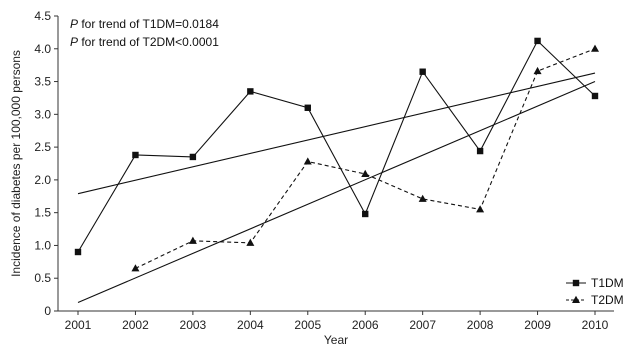 This screenshot has width=629, height=350. Describe the element at coordinates (42, 49) in the screenshot. I see `y-tick-label: 4.0` at that location.